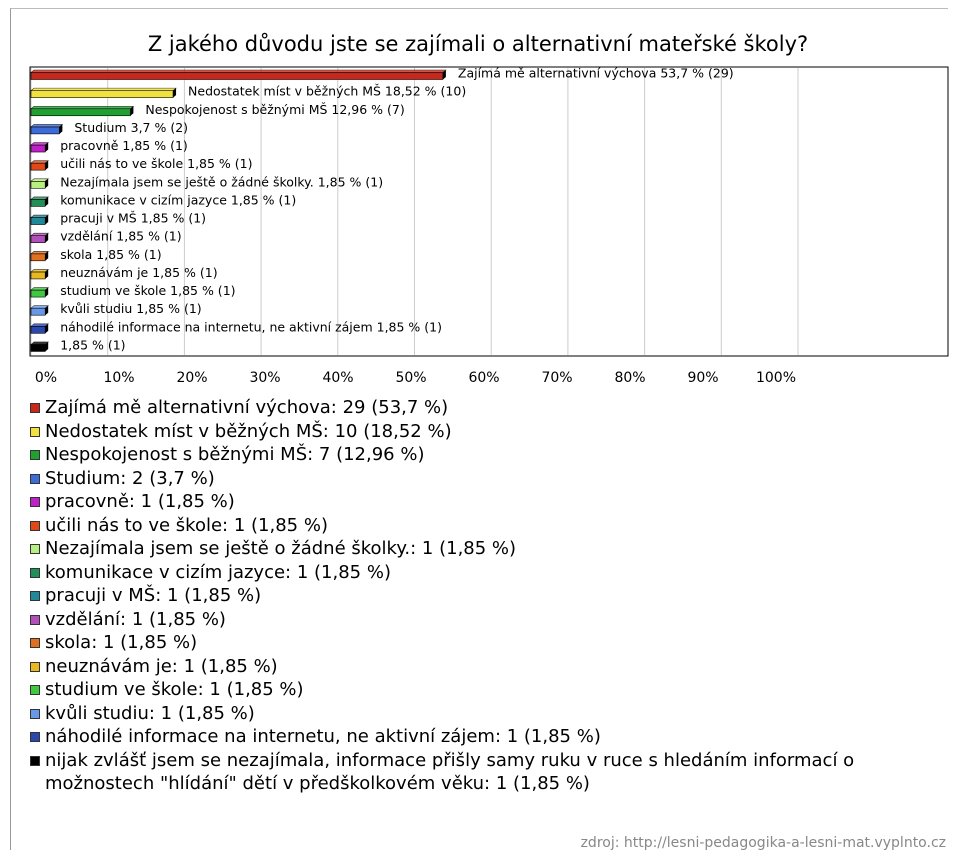  I want to click on bar-label: 1,85 % (1), so click(92, 344).